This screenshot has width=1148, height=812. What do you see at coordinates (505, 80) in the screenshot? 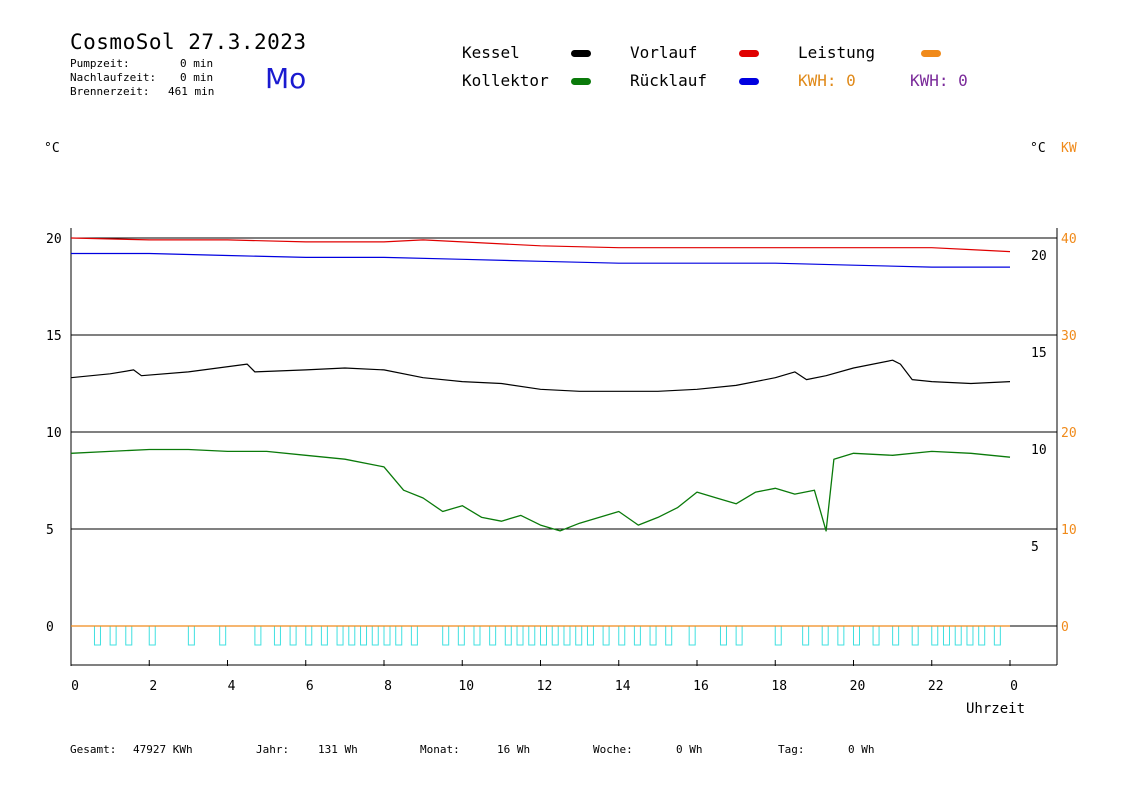
I see `legend-kollektor-label: Kollektor` at bounding box center [505, 80].